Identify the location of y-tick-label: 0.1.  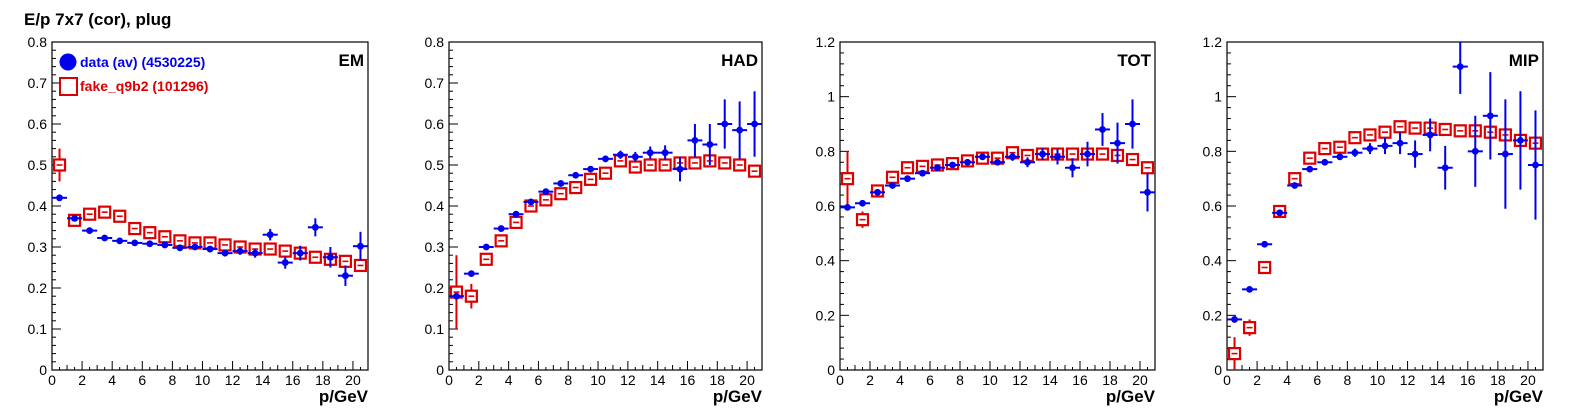
(435, 329).